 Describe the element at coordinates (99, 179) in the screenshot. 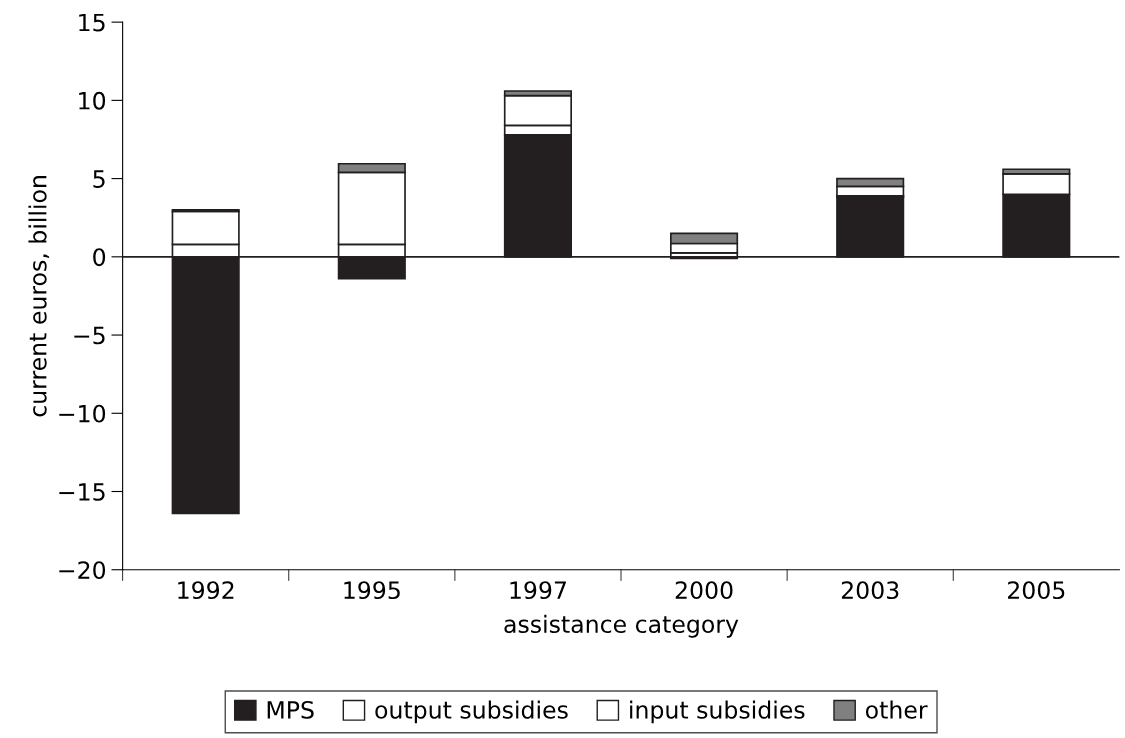

I see `y-tick-label: 5` at that location.